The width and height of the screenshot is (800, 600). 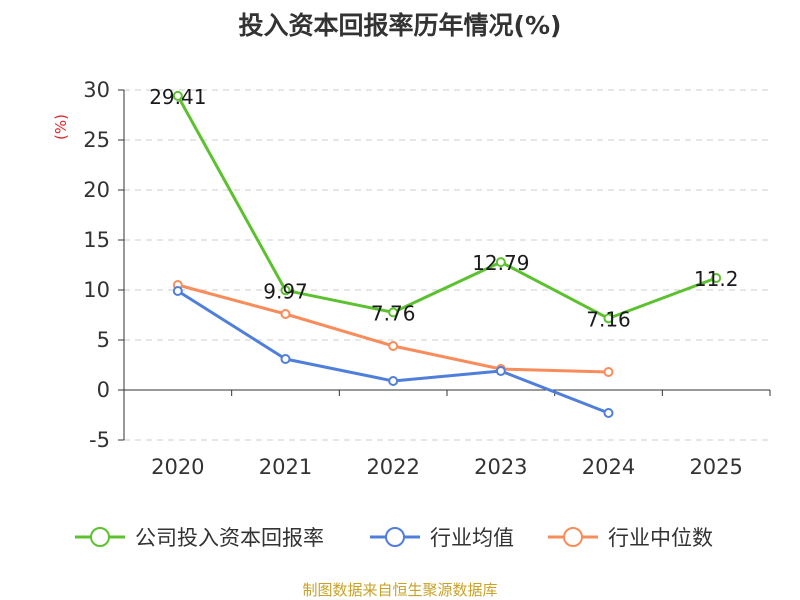 I want to click on x-tick-label-2021: 2021, so click(x=285, y=467).